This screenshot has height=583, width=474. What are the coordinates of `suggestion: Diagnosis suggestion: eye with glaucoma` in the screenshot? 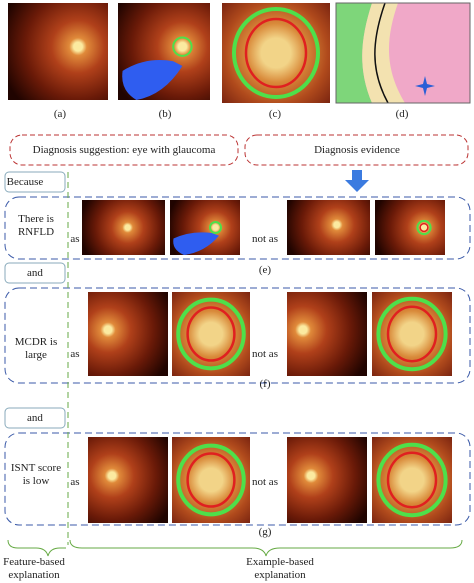 It's located at (124, 150).